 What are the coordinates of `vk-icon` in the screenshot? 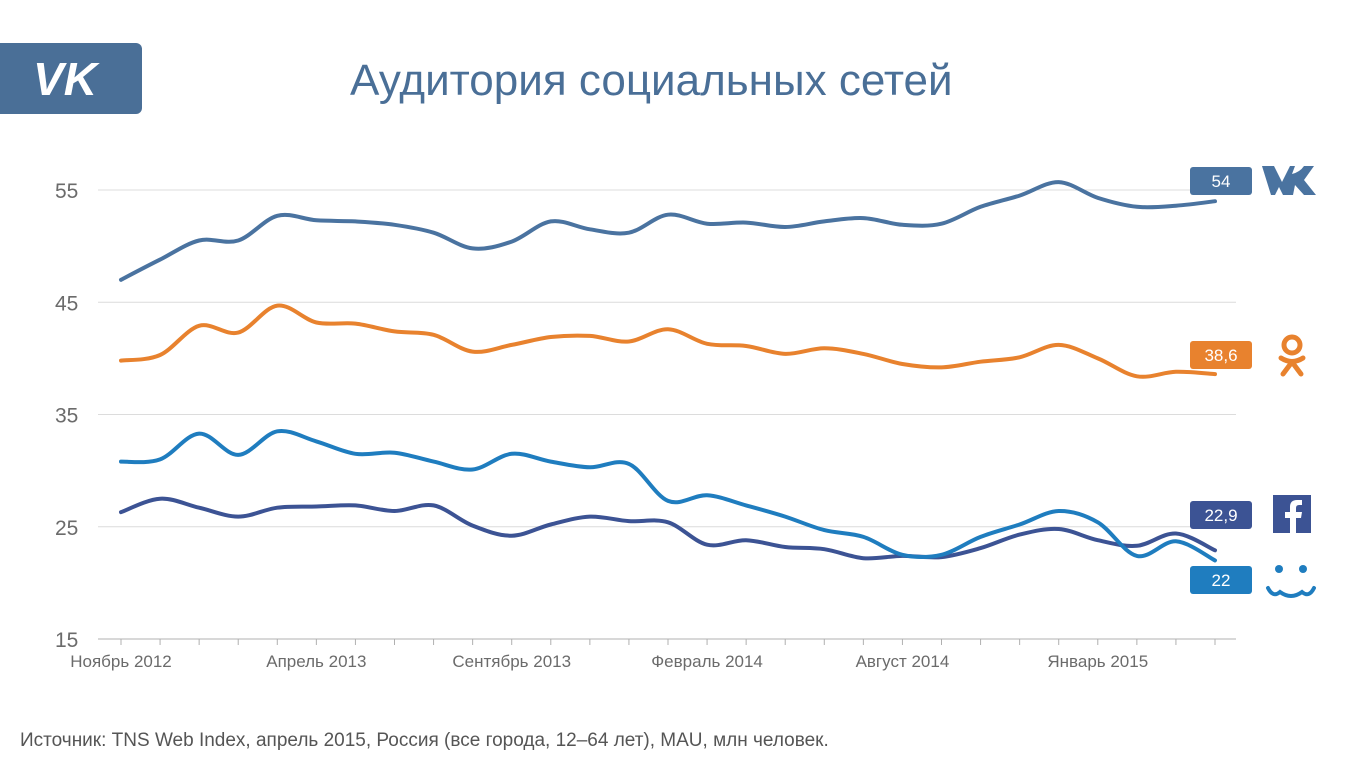 It's located at (1289, 180).